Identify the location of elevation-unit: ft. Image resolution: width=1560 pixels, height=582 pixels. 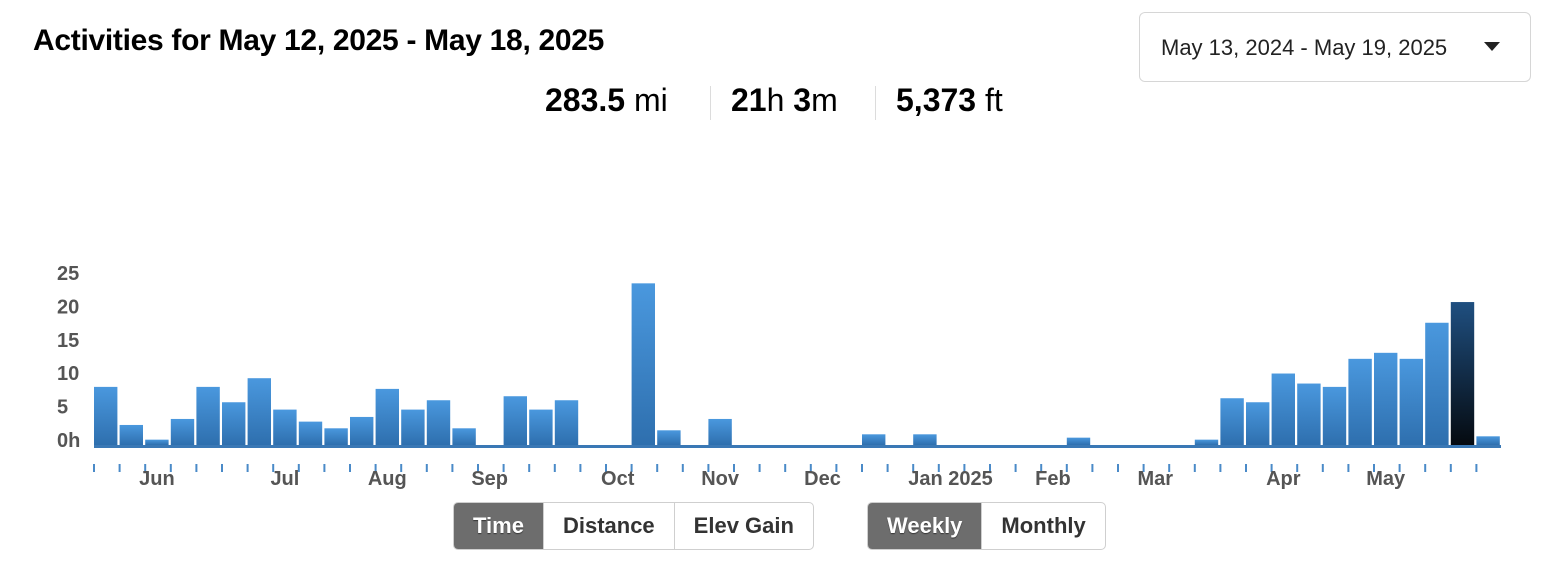
(993, 100).